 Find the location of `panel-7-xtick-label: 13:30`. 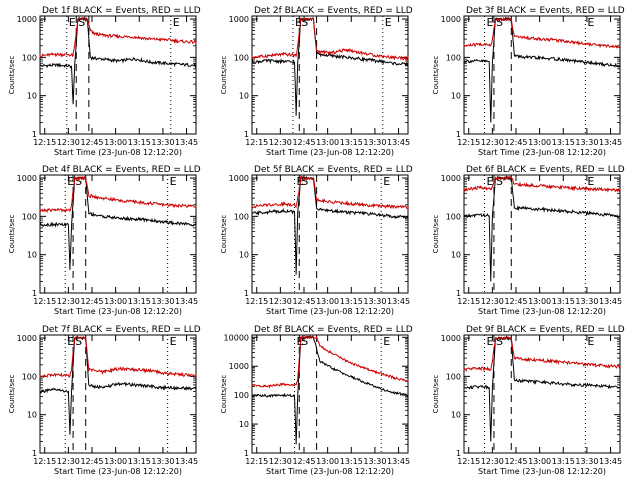

panel-7-xtick-label: 13:30 is located at coordinates (162, 461).